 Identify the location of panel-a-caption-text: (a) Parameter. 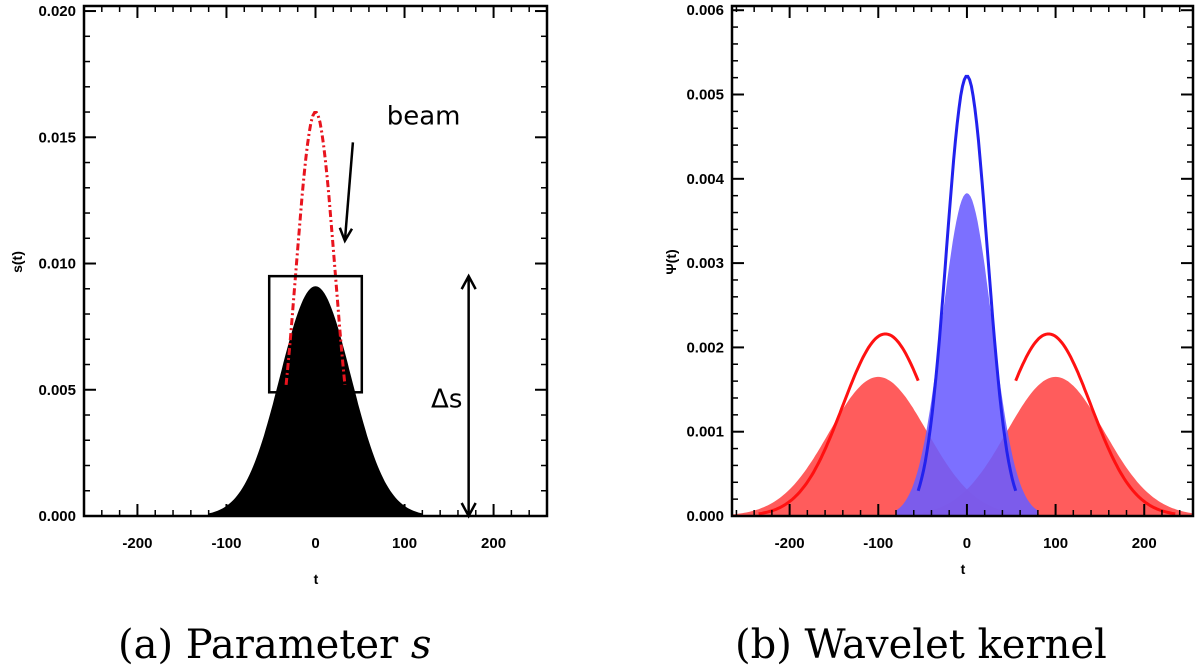
(258, 645).